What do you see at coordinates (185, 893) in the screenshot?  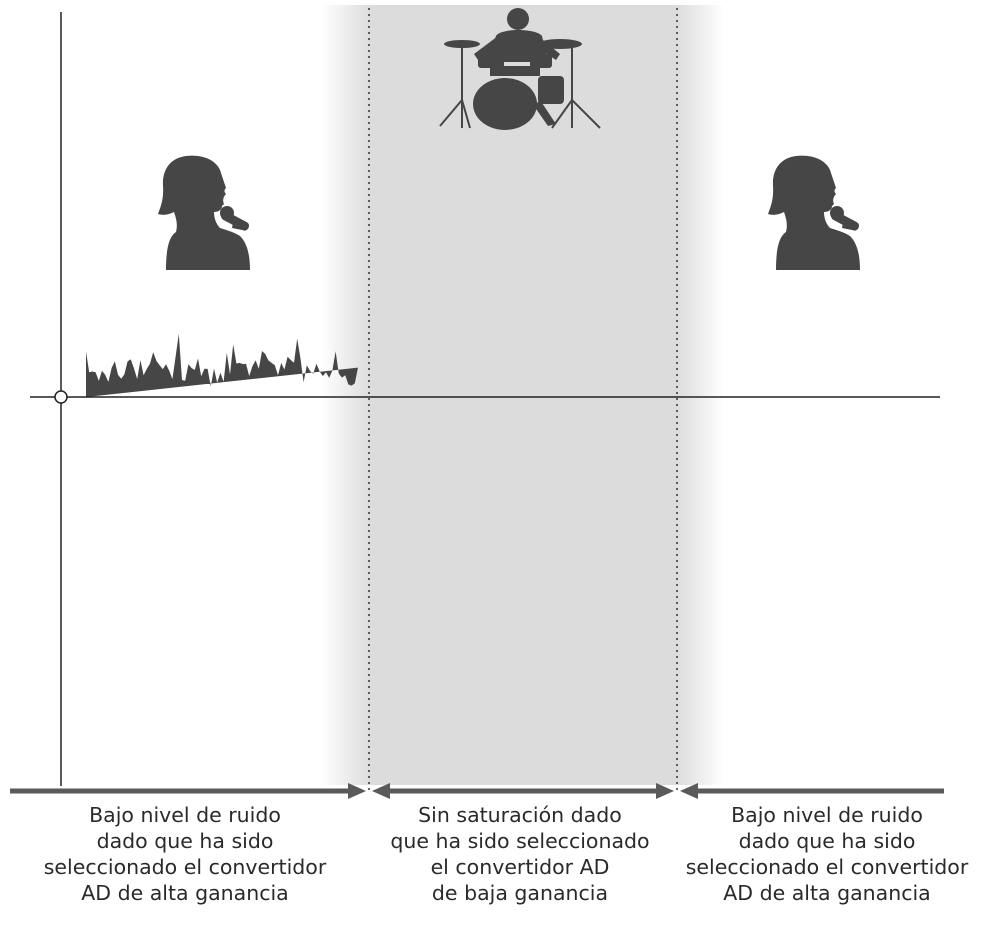 I see `caption-left-line-4: AD de alta ganancia` at bounding box center [185, 893].